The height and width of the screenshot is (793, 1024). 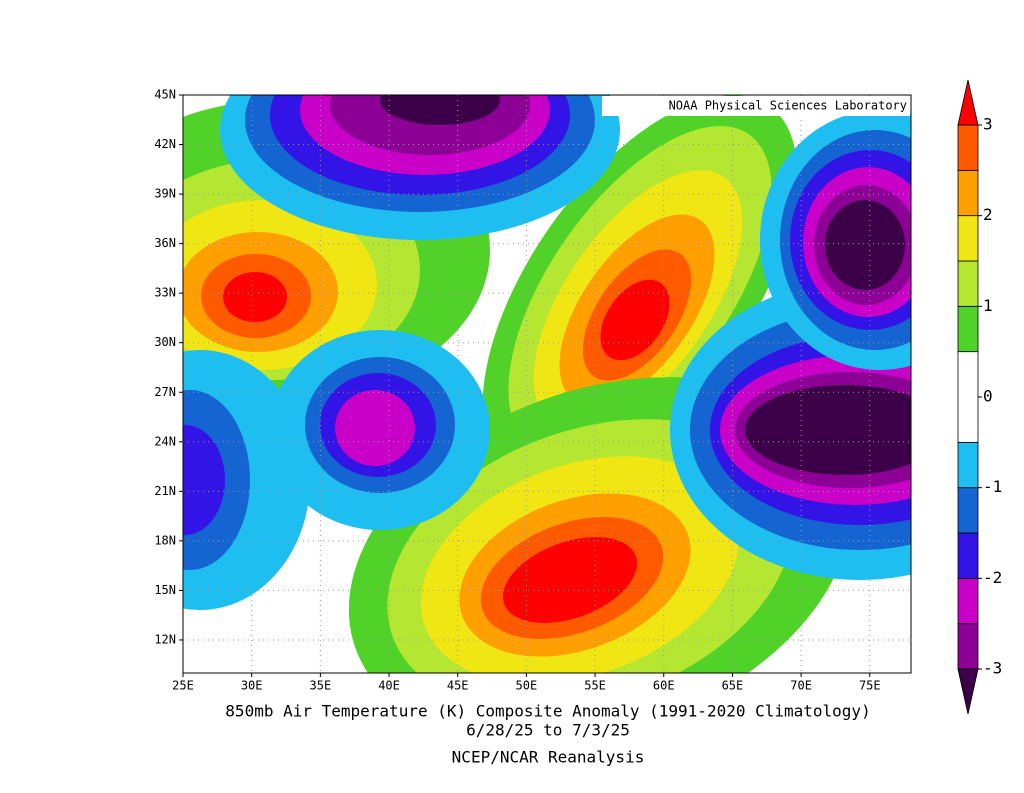 I want to click on x-tick-label: 70E, so click(x=801, y=686).